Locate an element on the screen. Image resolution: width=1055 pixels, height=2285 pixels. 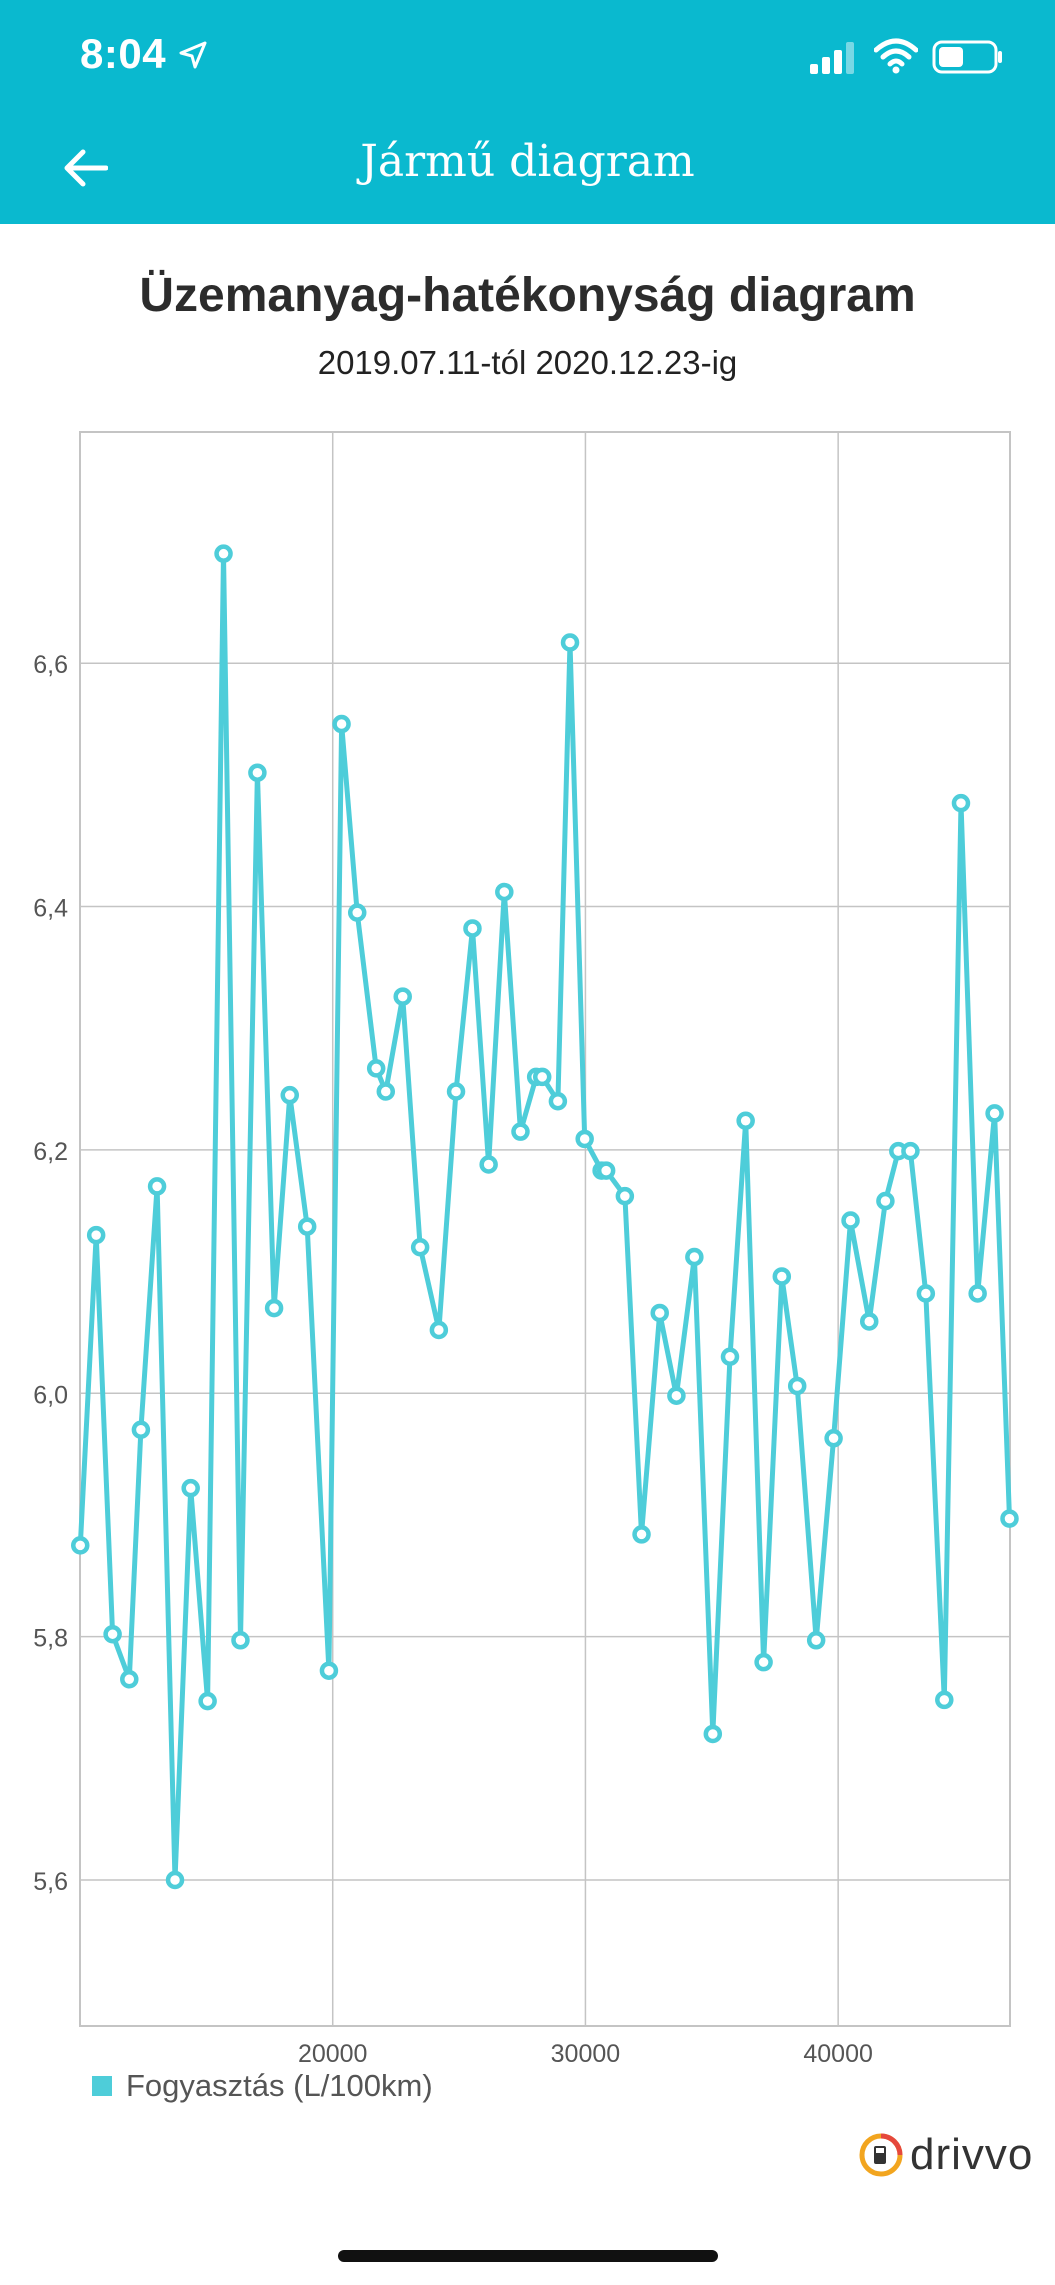
drivvo-logo: drivvo is located at coordinates (945, 2155).